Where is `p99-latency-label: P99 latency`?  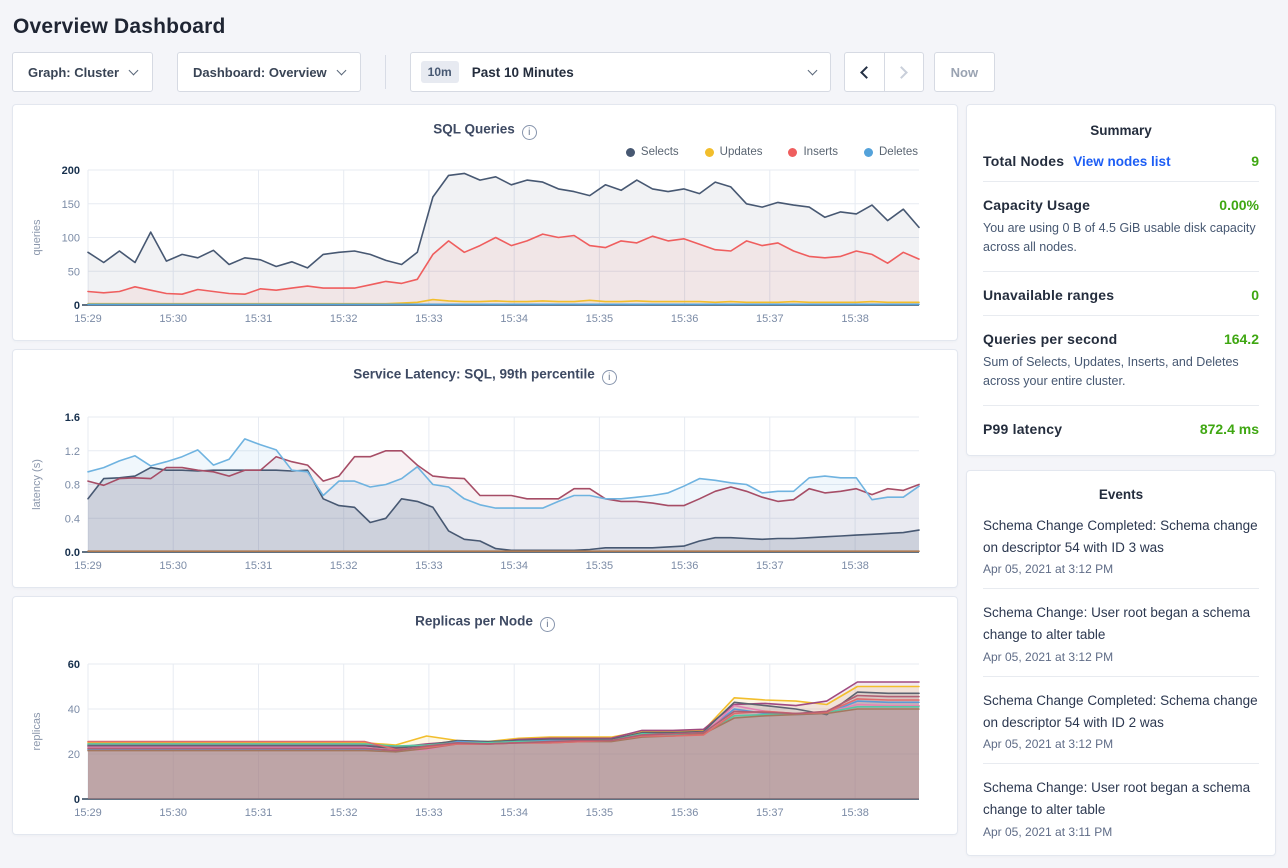 p99-latency-label: P99 latency is located at coordinates (1023, 428).